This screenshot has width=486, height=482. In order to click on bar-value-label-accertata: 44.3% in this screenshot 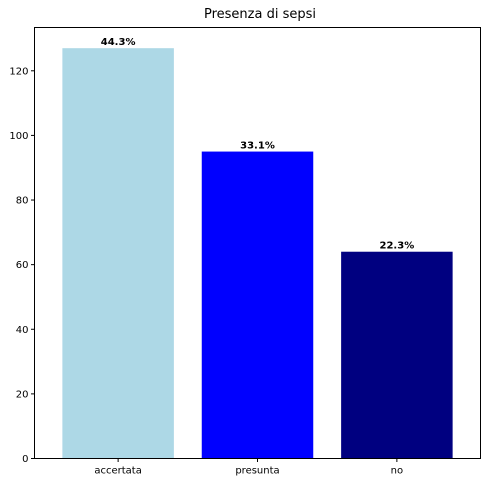, I will do `click(118, 42)`.